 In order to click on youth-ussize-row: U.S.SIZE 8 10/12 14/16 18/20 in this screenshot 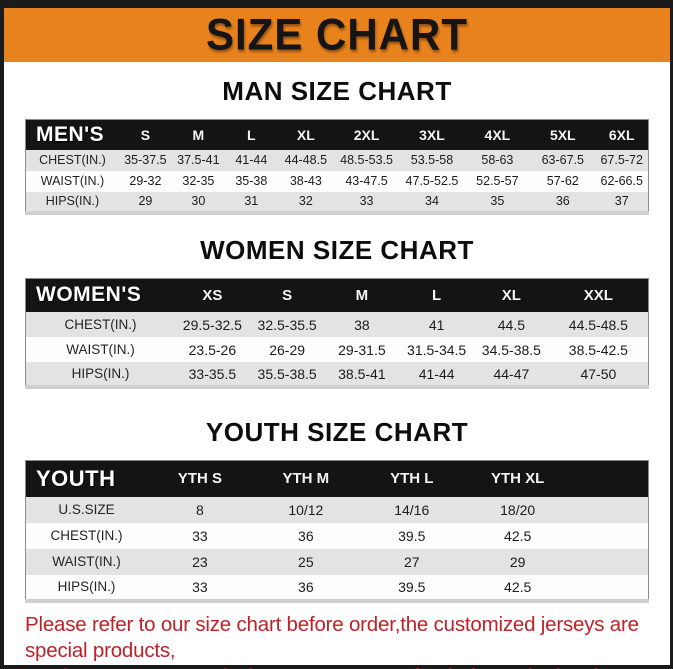, I will do `click(337, 509)`.